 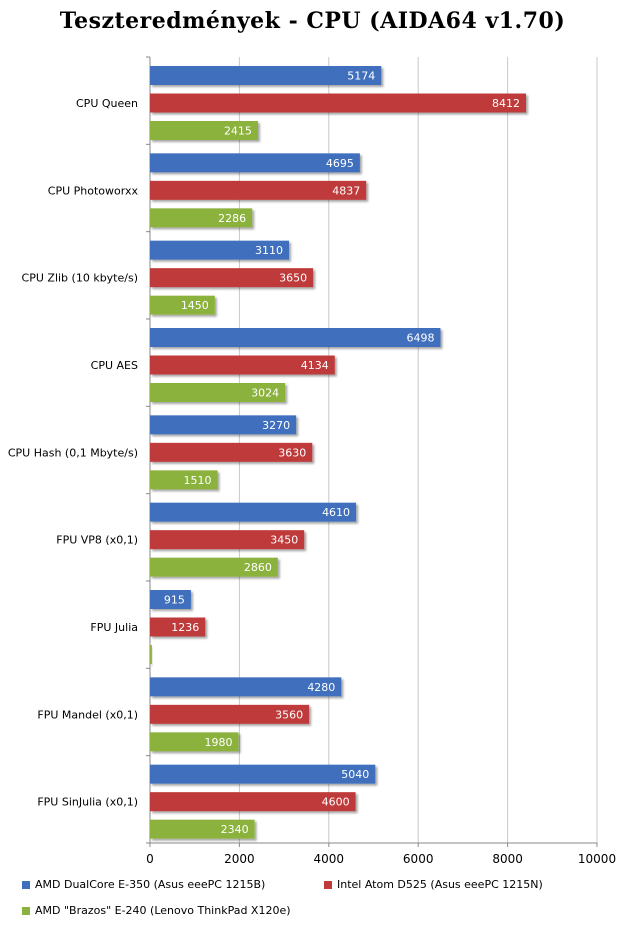 What do you see at coordinates (440, 884) in the screenshot?
I see `legend-label: Intel Atom D525 (Asus eeePC 1215N)` at bounding box center [440, 884].